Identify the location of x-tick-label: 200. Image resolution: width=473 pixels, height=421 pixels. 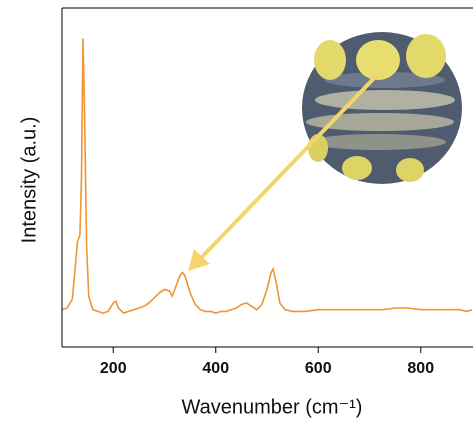
(113, 368).